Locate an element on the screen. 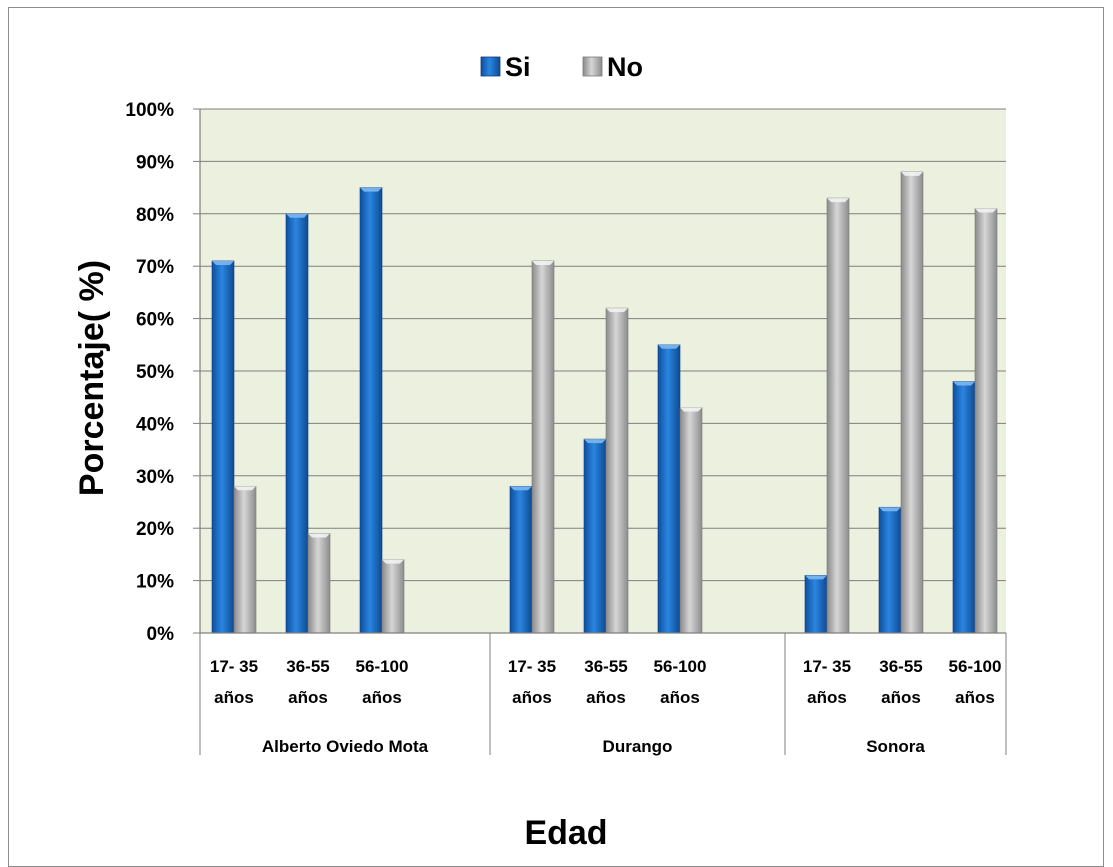 Image resolution: width=1113 pixels, height=867 pixels. y-tick-label: 40% is located at coordinates (155, 424).